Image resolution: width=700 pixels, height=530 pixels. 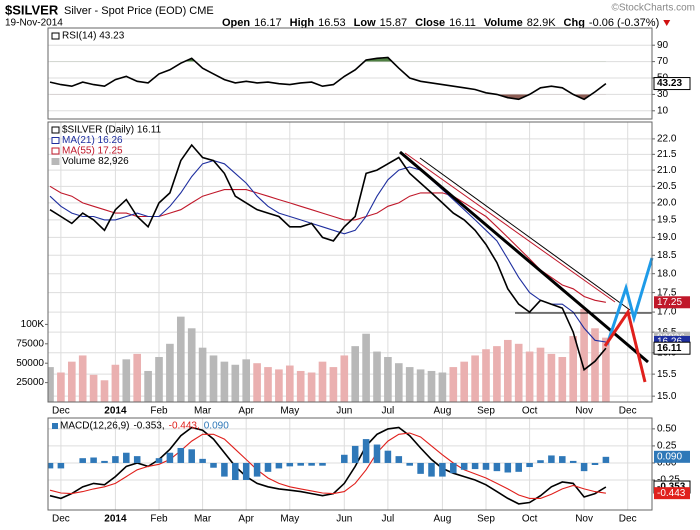 I want to click on value-box-label: 17.25, so click(x=669, y=302).